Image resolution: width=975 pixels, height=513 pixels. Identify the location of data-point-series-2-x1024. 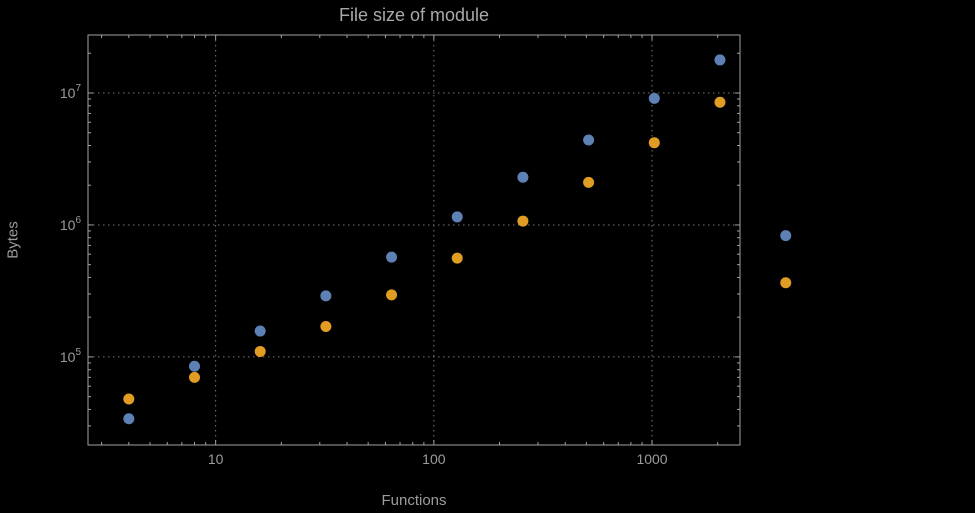
(654, 143).